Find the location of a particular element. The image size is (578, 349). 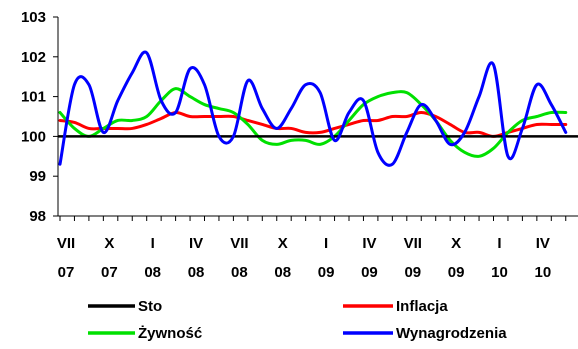

legend-label-inflacja: Inflacja is located at coordinates (422, 306).